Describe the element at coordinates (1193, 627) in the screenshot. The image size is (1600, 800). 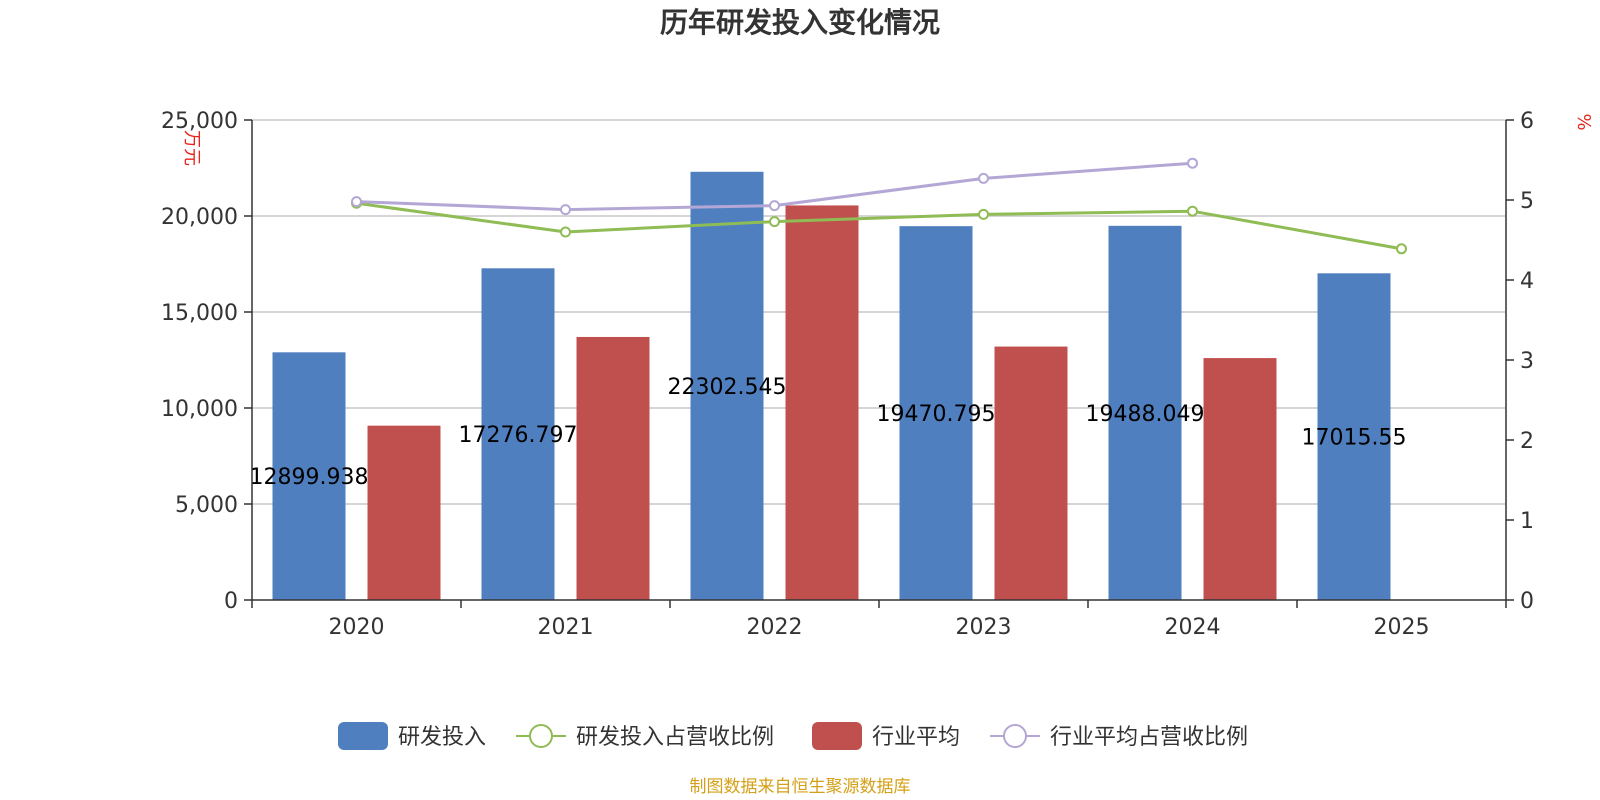
I see `x-axis-tick-label: 2024` at that location.